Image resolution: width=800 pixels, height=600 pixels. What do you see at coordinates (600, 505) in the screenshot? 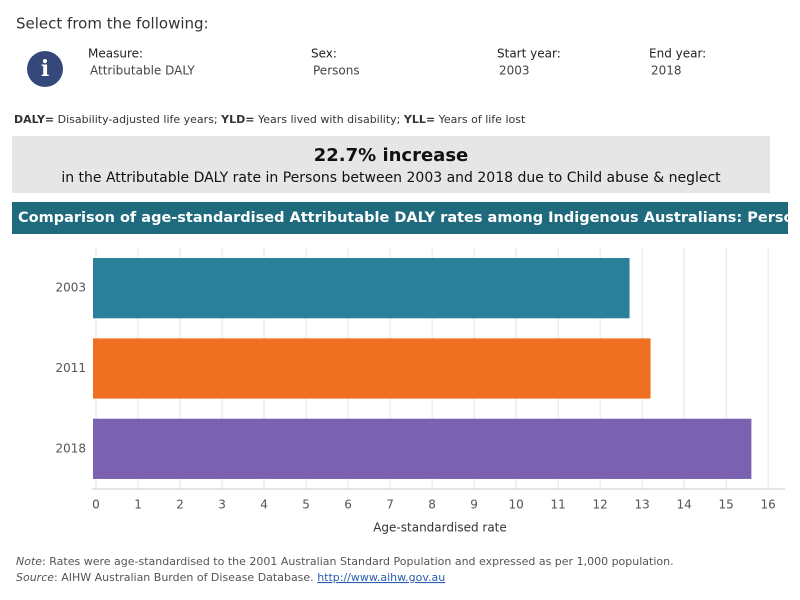
I see `x-tick-label: 12` at bounding box center [600, 505].